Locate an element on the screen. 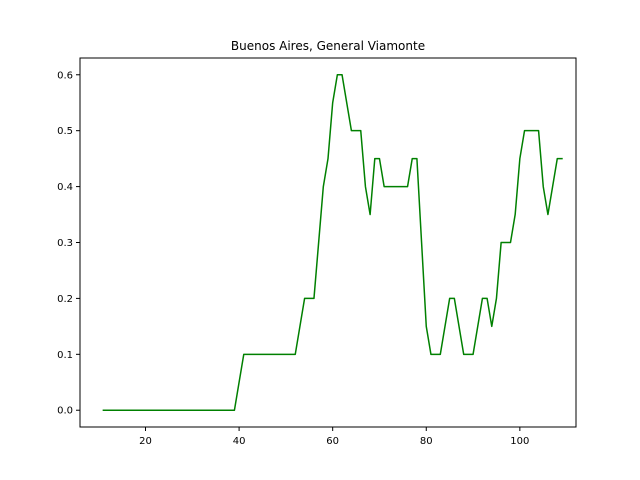  y-tick-label: 0.5 is located at coordinates (65, 131).